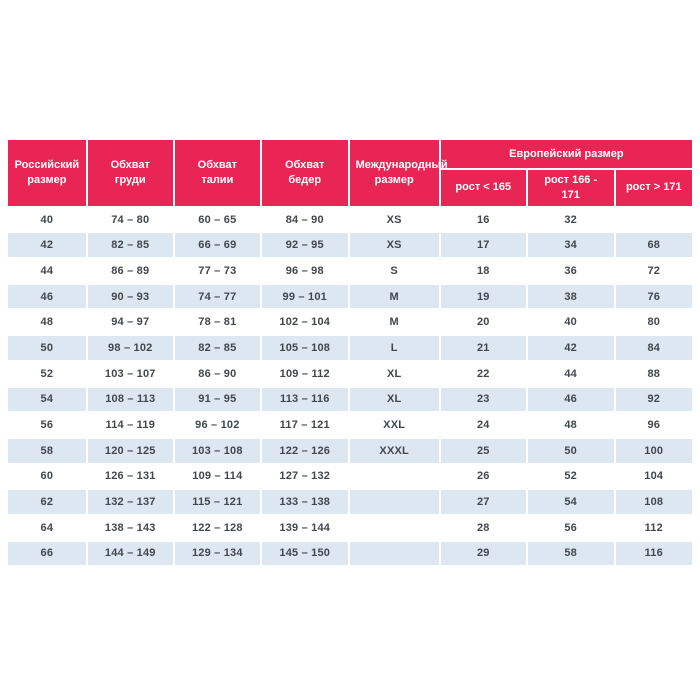  Describe the element at coordinates (394, 271) in the screenshot. I see `table-cell: S` at that location.